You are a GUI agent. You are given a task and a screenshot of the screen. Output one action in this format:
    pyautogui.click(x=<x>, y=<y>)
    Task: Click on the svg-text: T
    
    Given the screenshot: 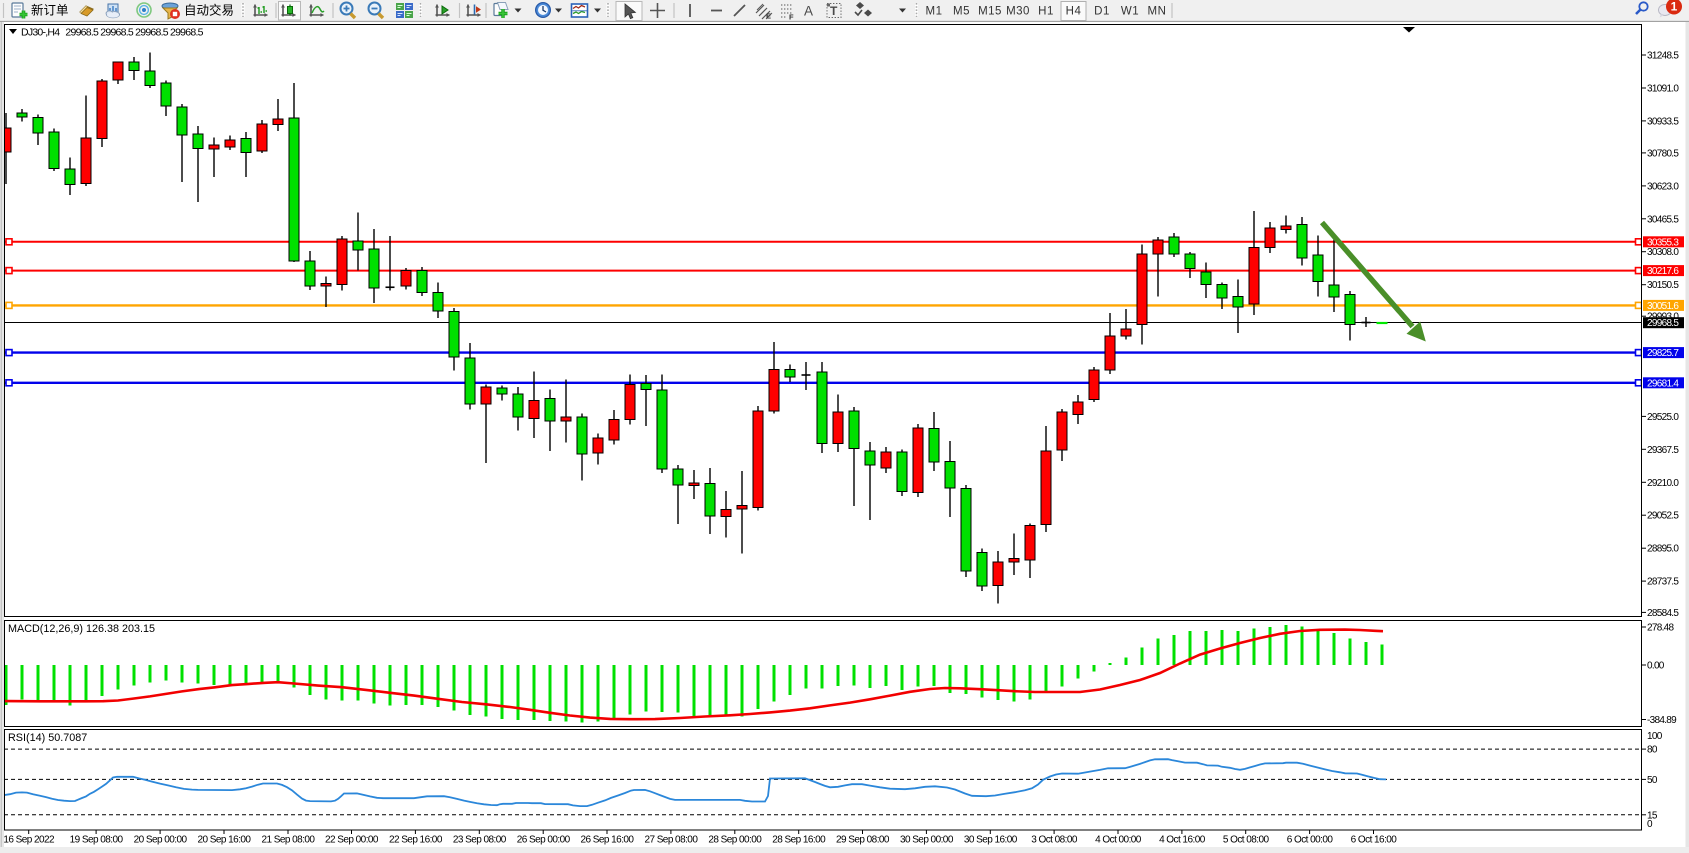 What is the action you would take?
    pyautogui.click(x=834, y=11)
    